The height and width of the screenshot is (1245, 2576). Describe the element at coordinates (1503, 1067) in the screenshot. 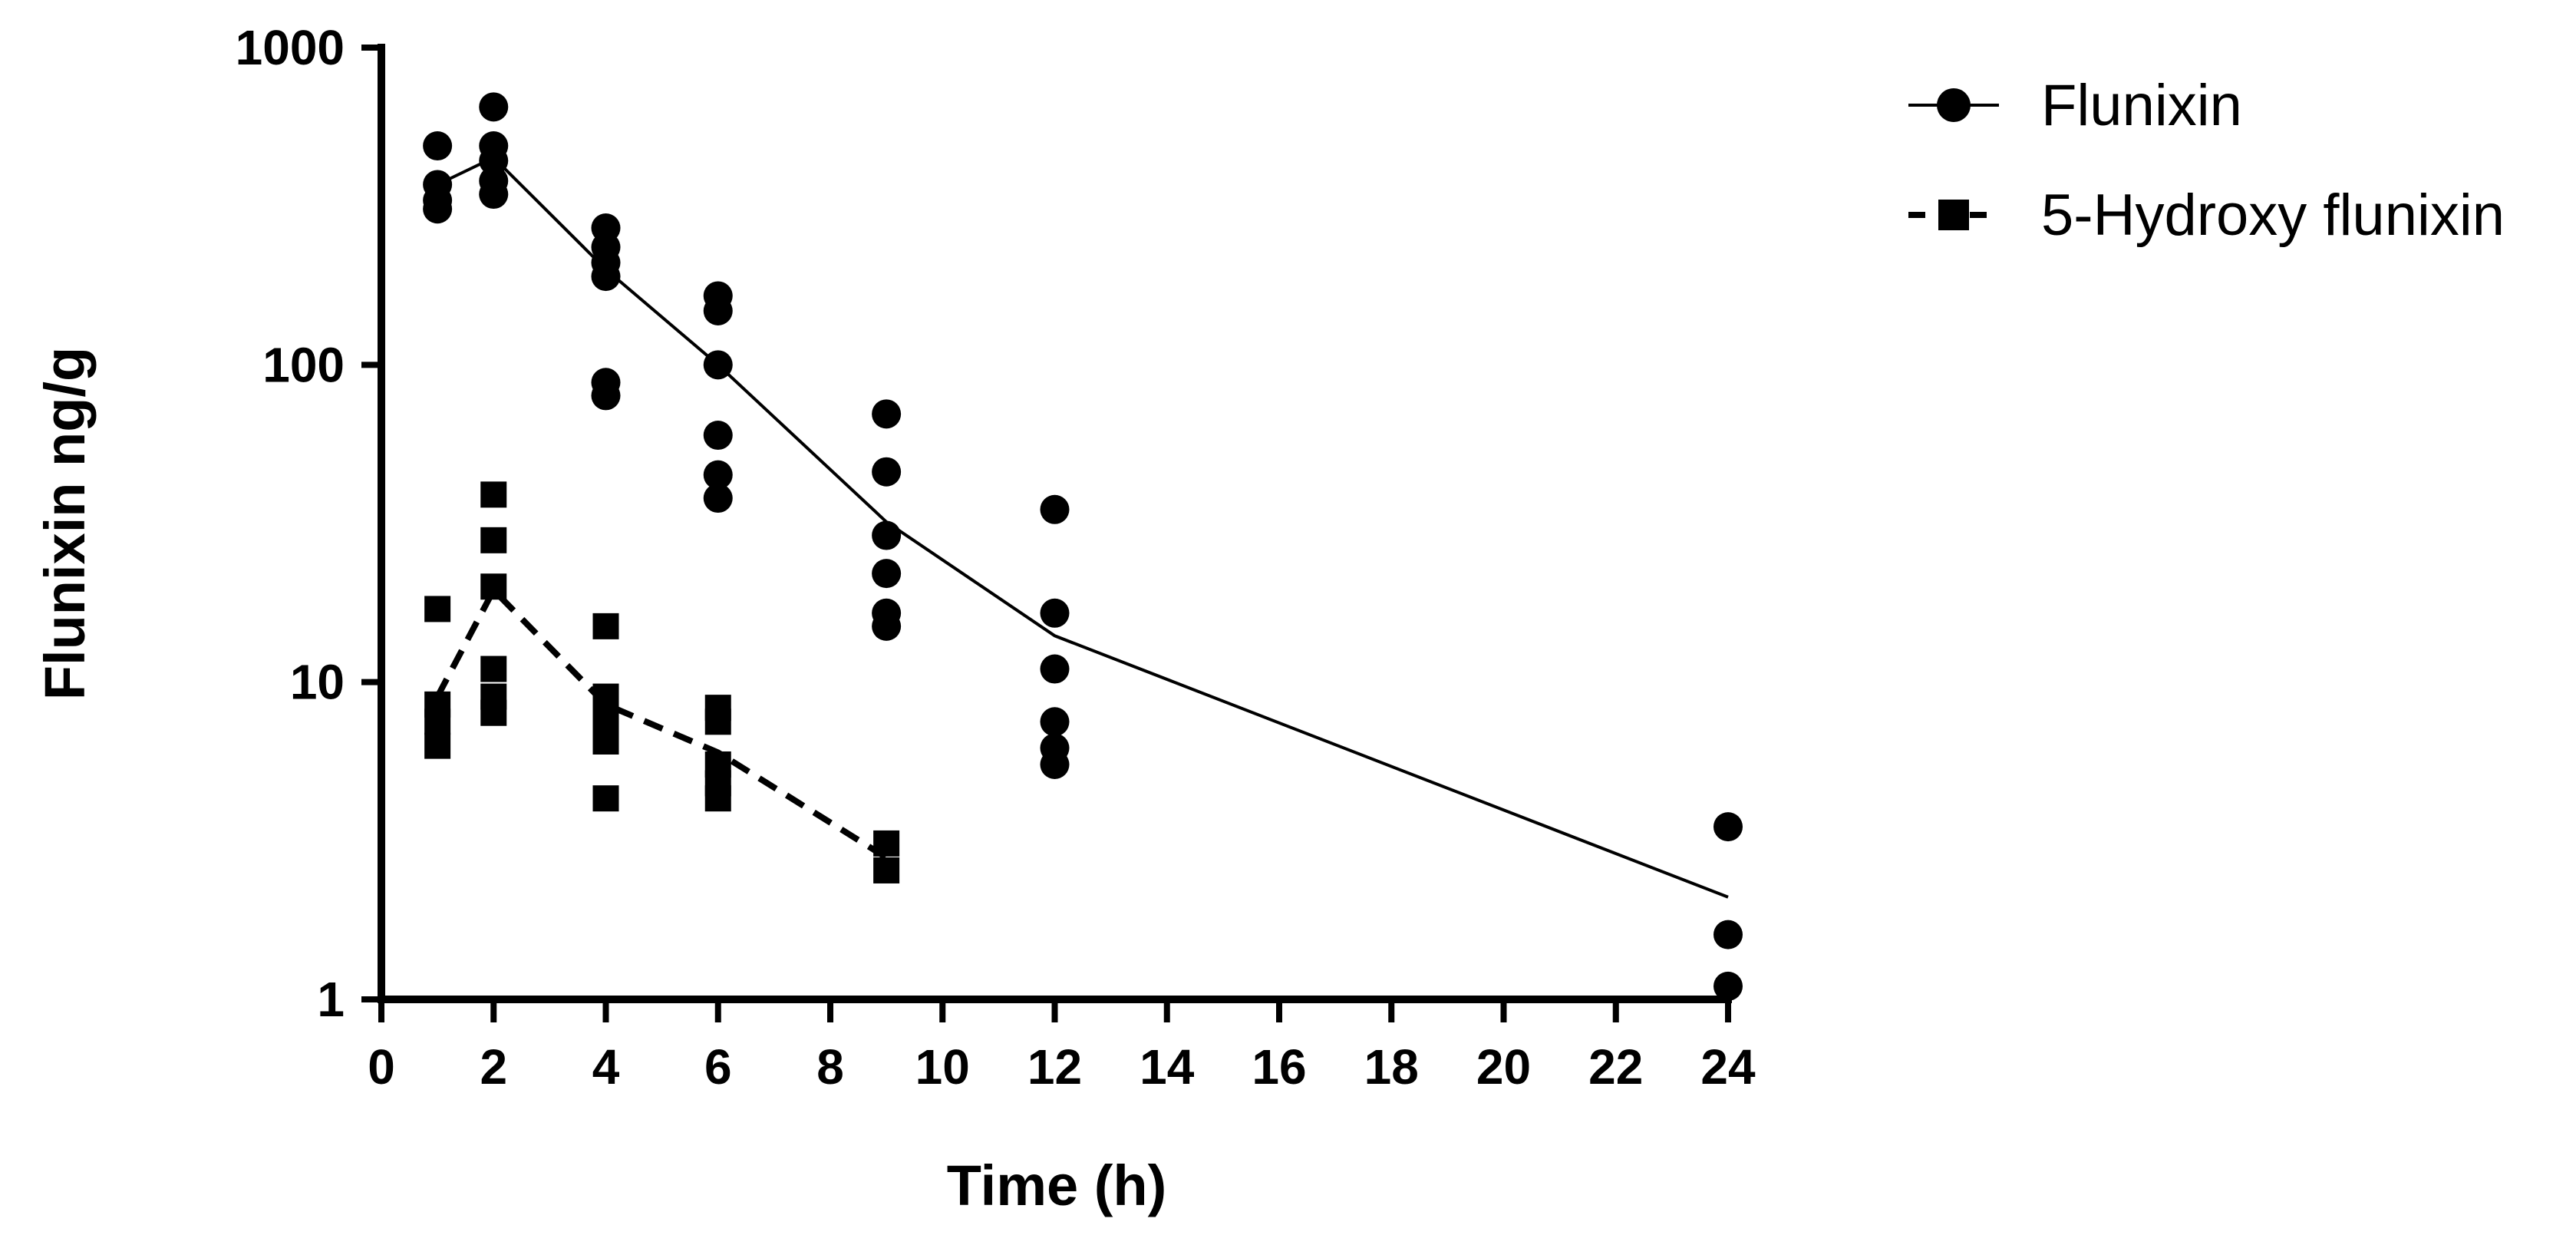

I see `x-tick-label: 20` at that location.